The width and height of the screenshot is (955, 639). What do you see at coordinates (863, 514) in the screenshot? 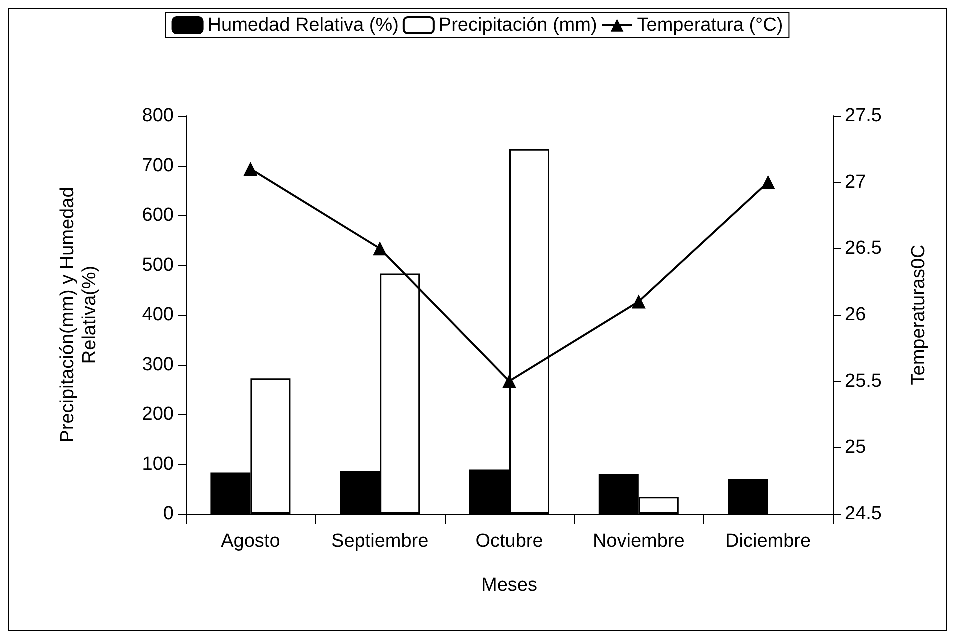
I see `y2-tick-label: 24.5` at bounding box center [863, 514].